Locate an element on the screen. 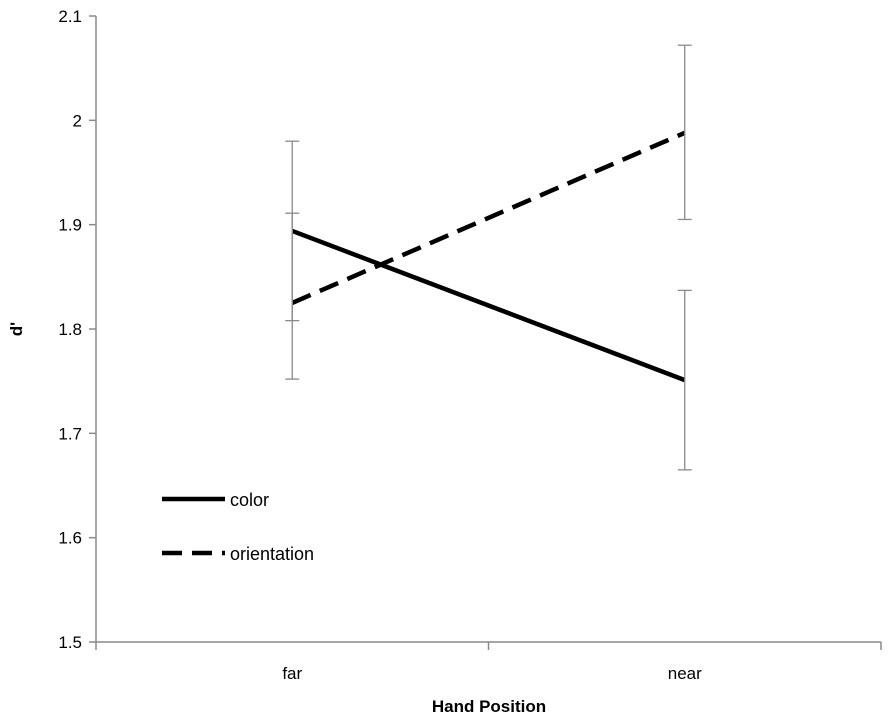 The image size is (892, 724). y-tick-label: 1.9 is located at coordinates (70, 225).